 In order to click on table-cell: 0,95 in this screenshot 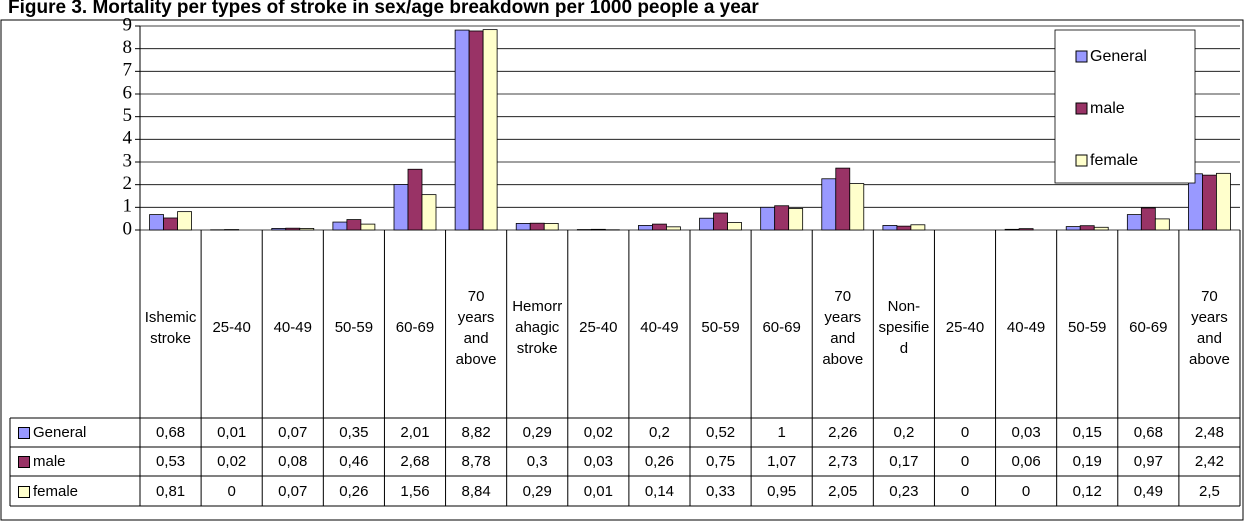, I will do `click(782, 491)`.